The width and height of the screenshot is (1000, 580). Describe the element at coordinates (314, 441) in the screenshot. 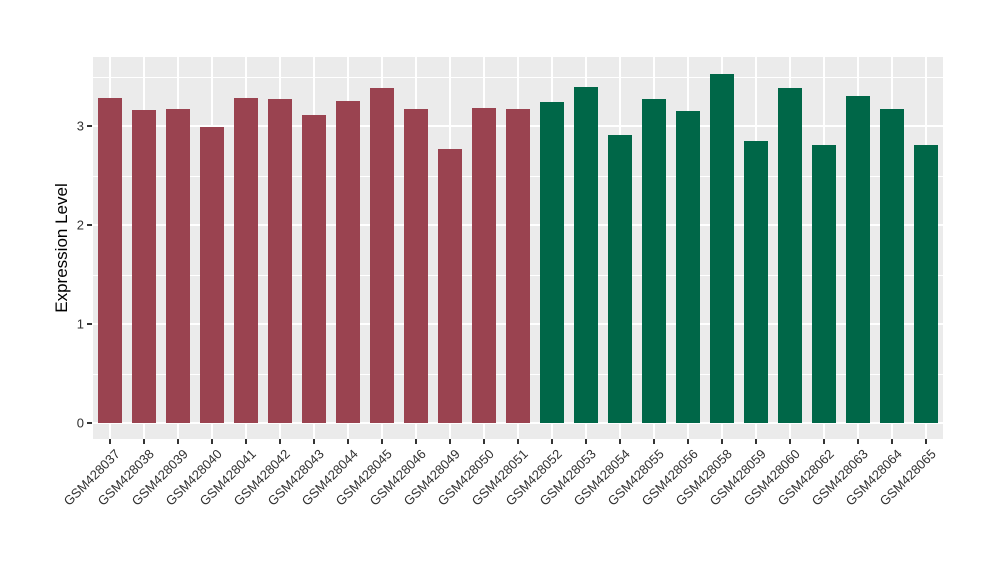

I see `x-tick-mark-GSM428043` at that location.